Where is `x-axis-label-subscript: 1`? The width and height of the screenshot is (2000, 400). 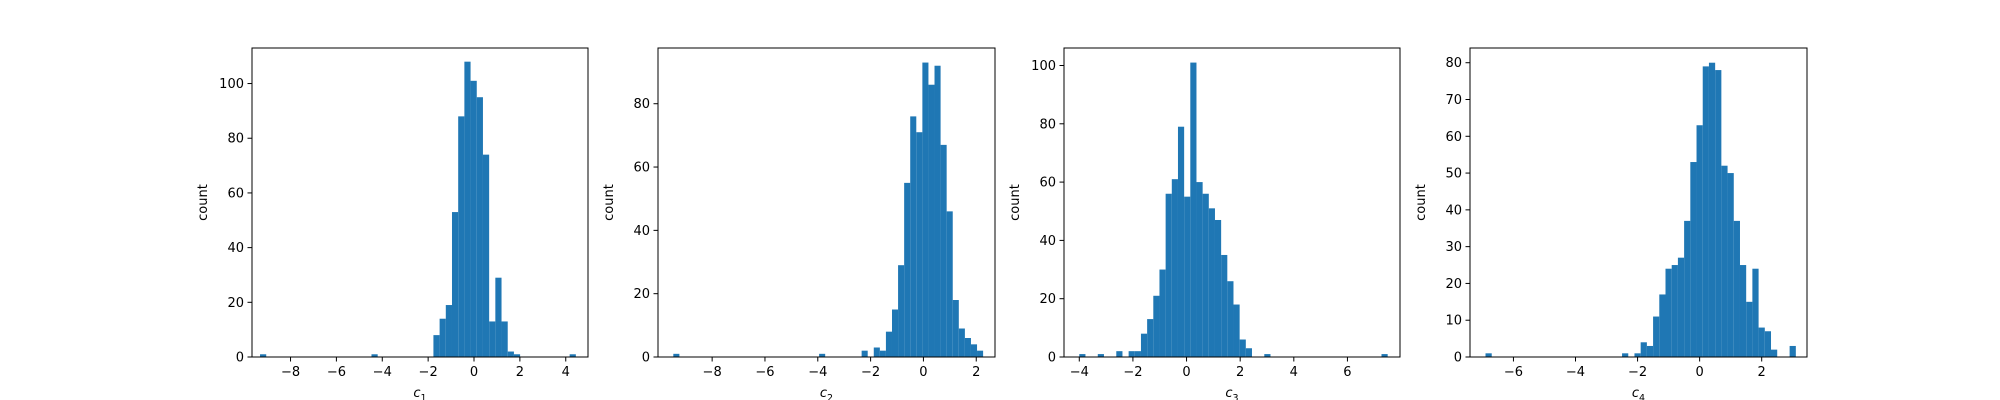
x-axis-label-subscript: 1 is located at coordinates (424, 396).